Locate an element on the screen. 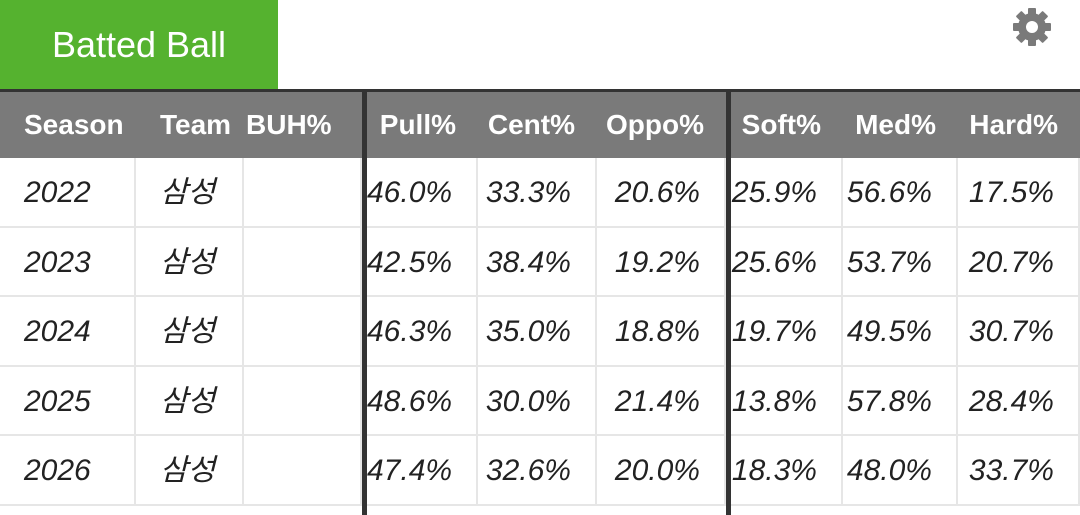 The width and height of the screenshot is (1080, 515). value-cell: 18.8% is located at coordinates (661, 332).